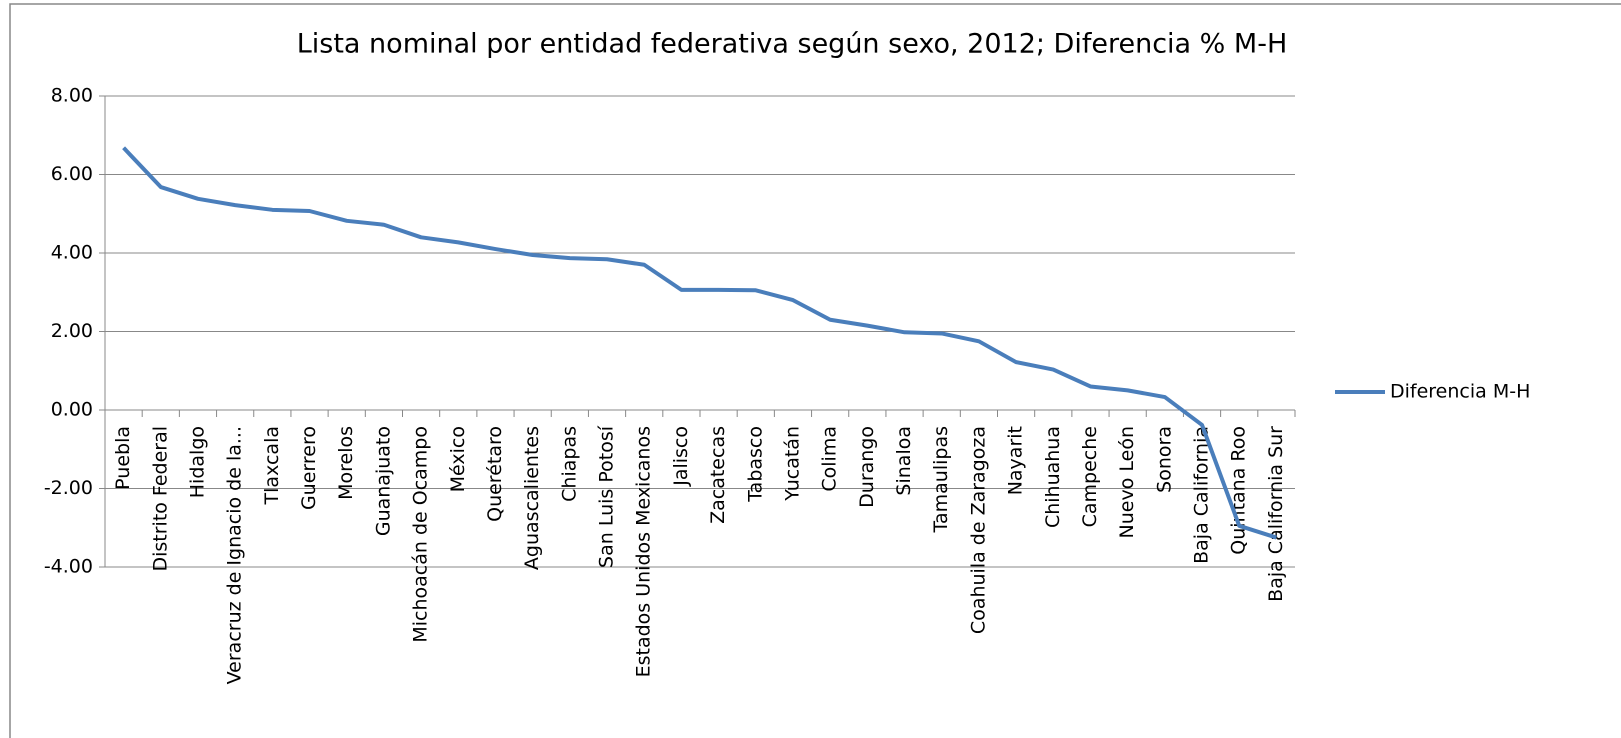 This screenshot has height=738, width=1621. Describe the element at coordinates (272, 465) in the screenshot. I see `x-tick-label: Tlaxcala` at that location.